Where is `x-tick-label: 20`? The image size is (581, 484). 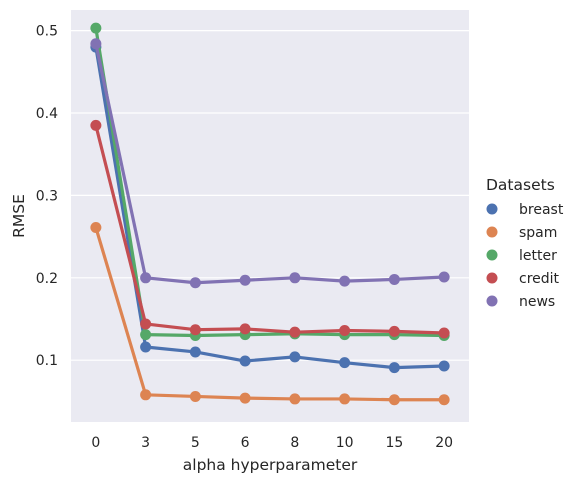
x-tick-label: 20 is located at coordinates (444, 443).